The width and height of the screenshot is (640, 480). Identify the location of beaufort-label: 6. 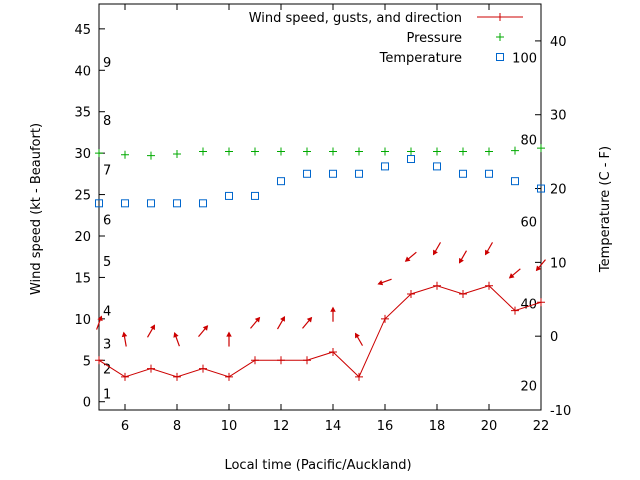
(107, 220).